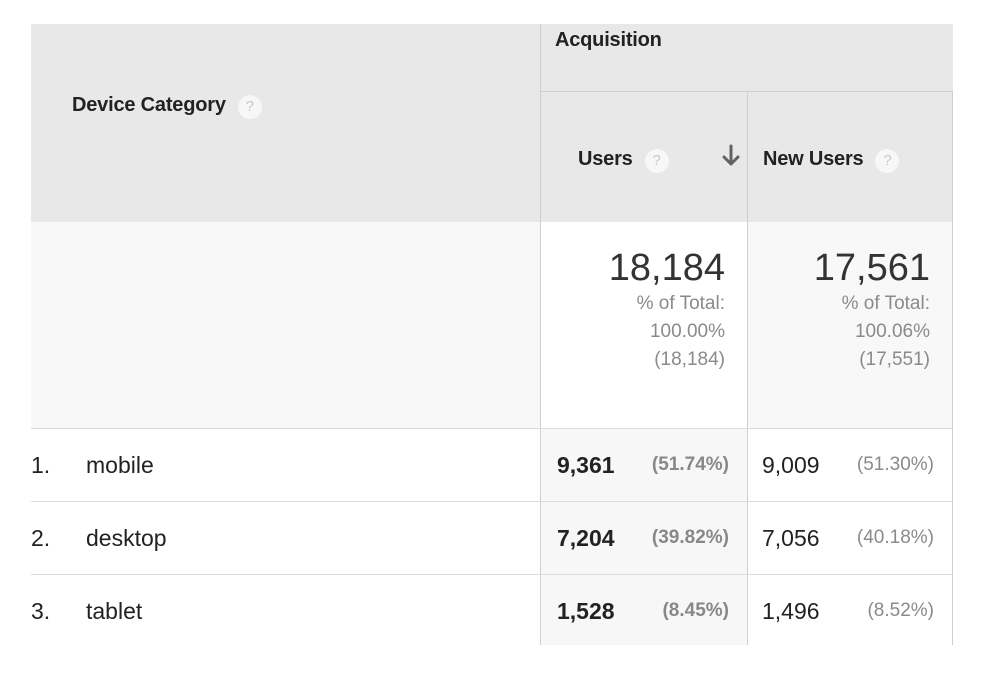 The height and width of the screenshot is (680, 984). What do you see at coordinates (586, 538) in the screenshot?
I see `users-value: 7,204` at bounding box center [586, 538].